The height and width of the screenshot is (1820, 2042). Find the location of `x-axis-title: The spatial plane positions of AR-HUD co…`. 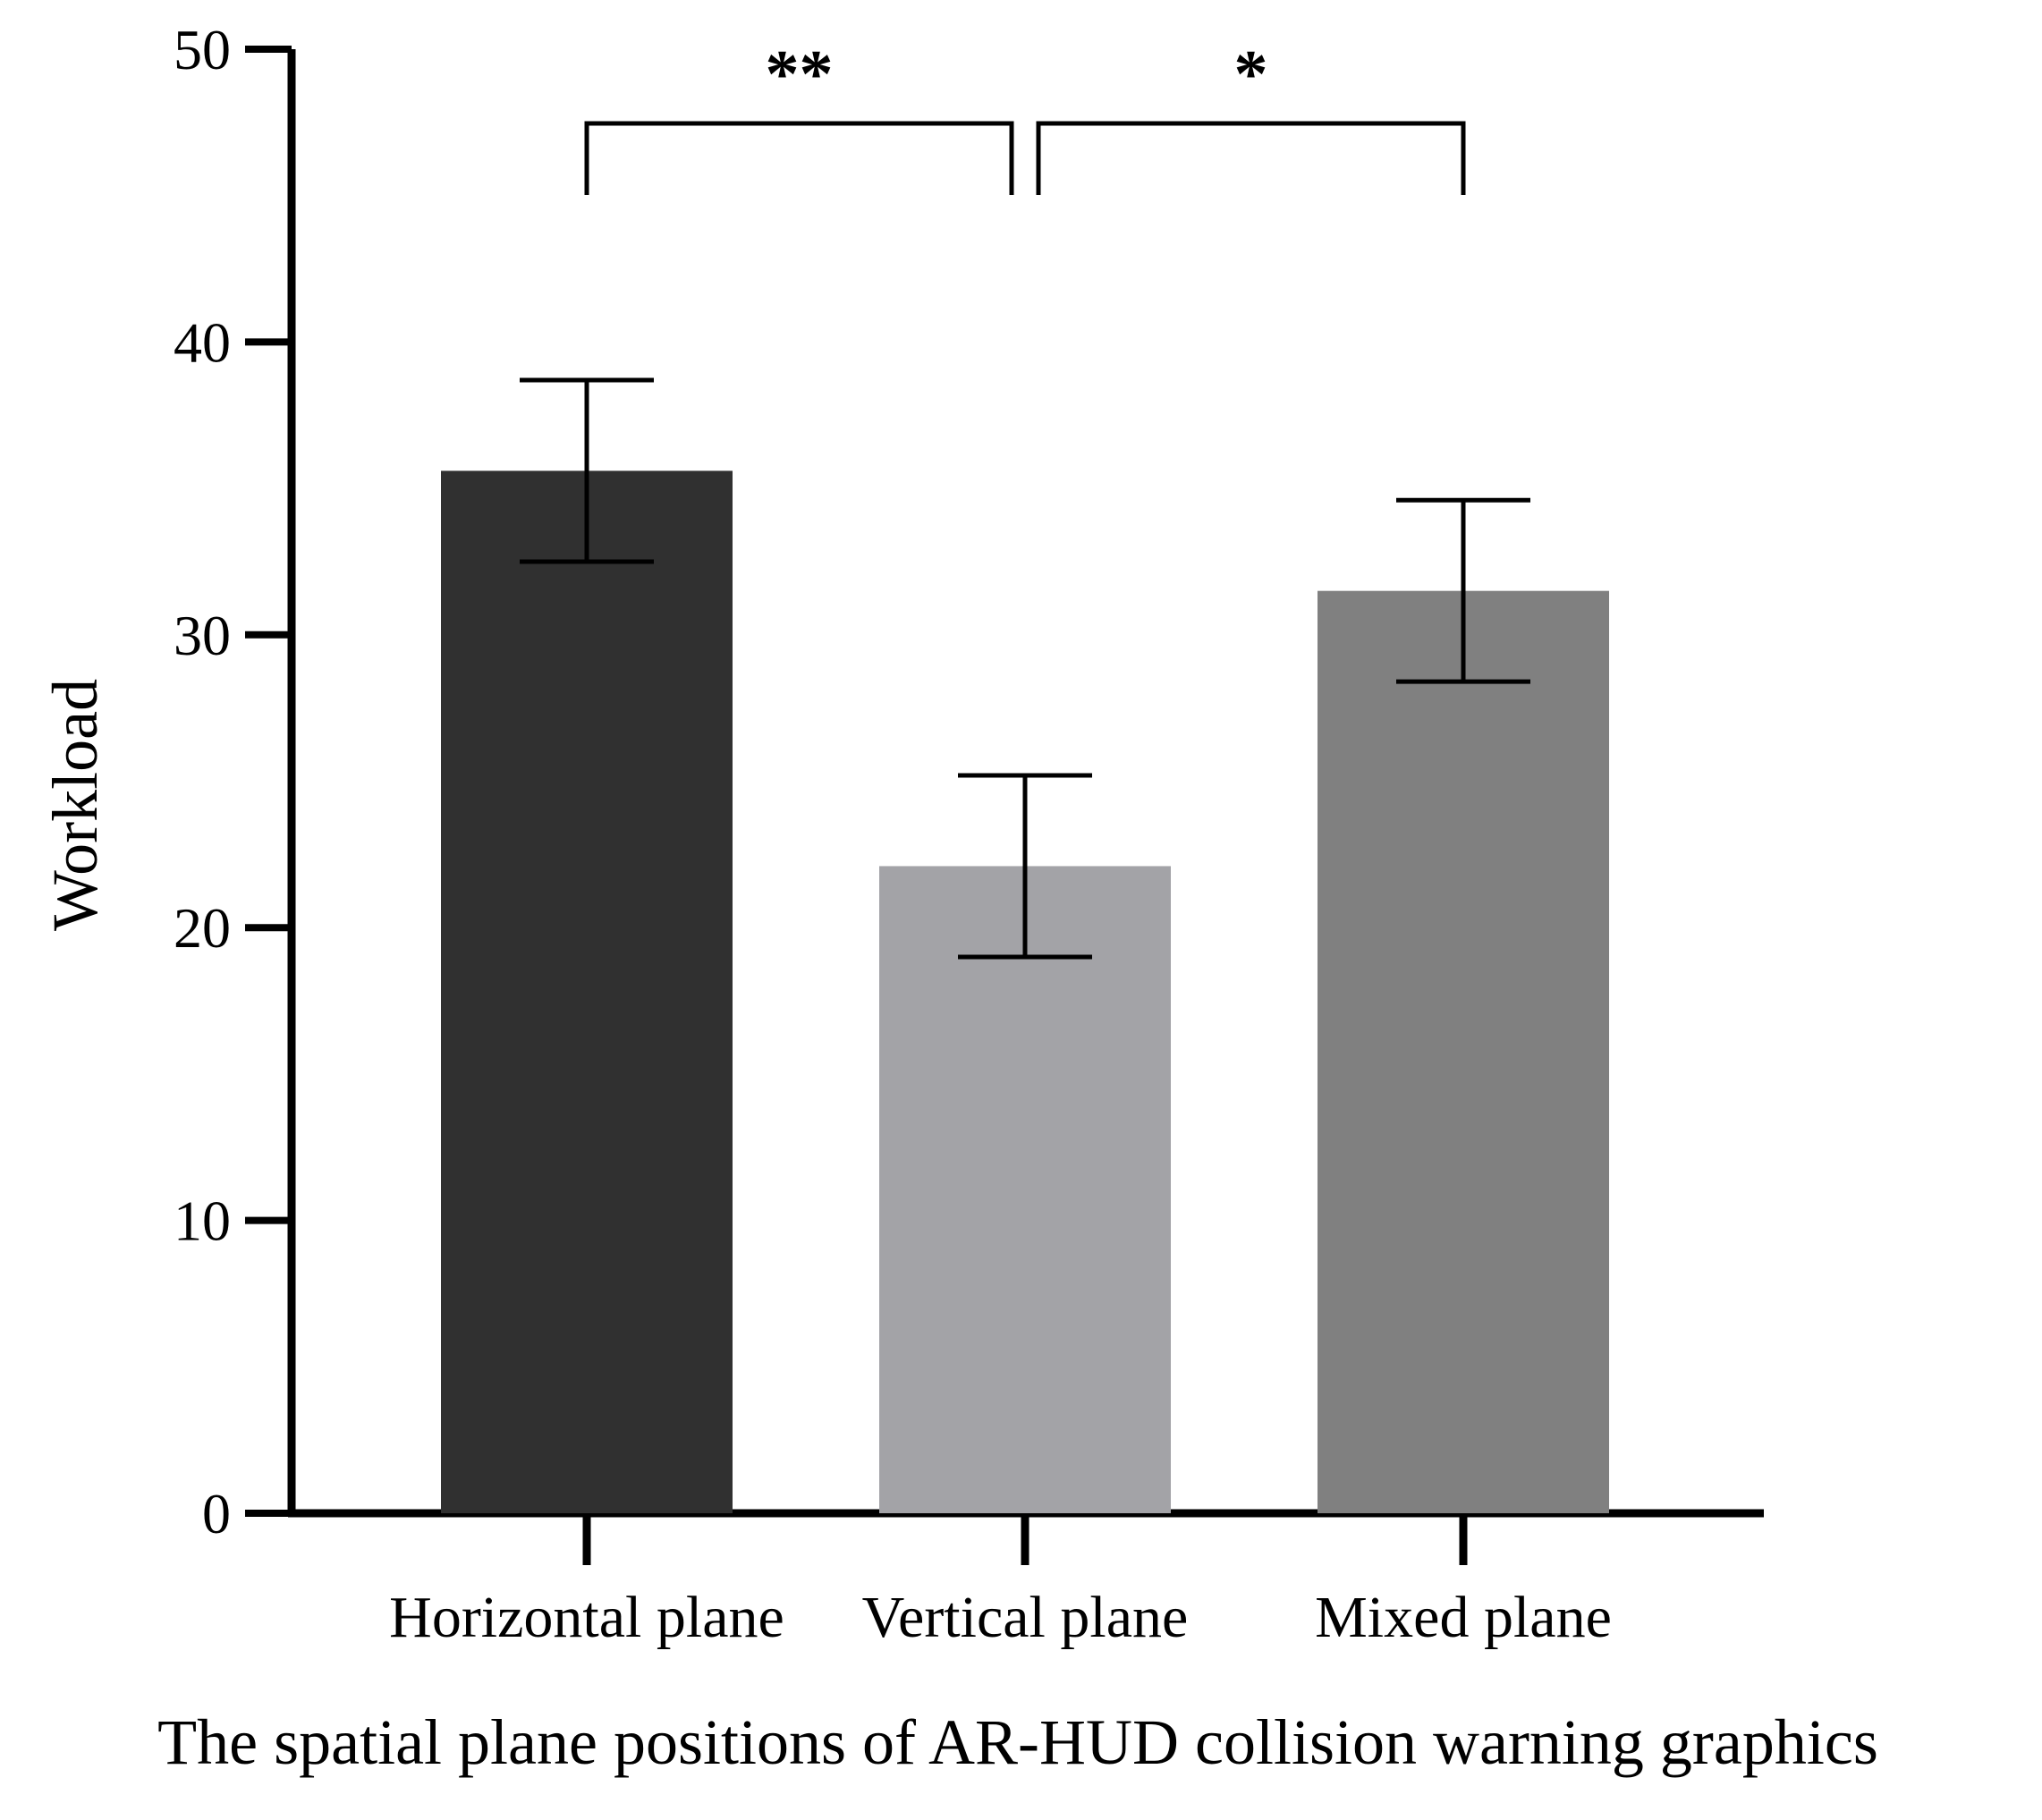

x-axis-title: The spatial plane positions of AR-HUD co… is located at coordinates (1017, 1742).